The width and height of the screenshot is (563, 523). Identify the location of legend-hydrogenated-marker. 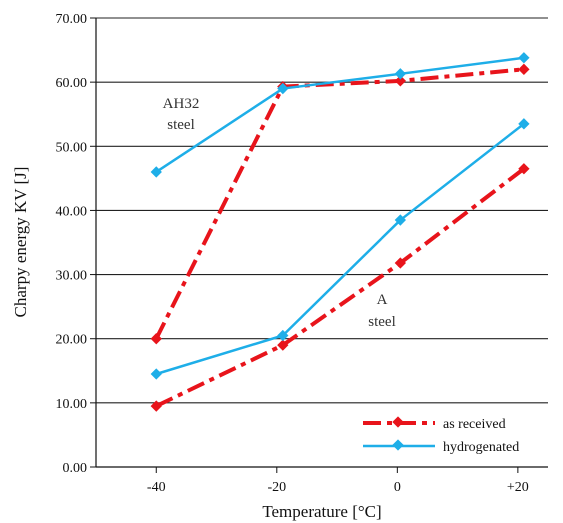
(398, 445).